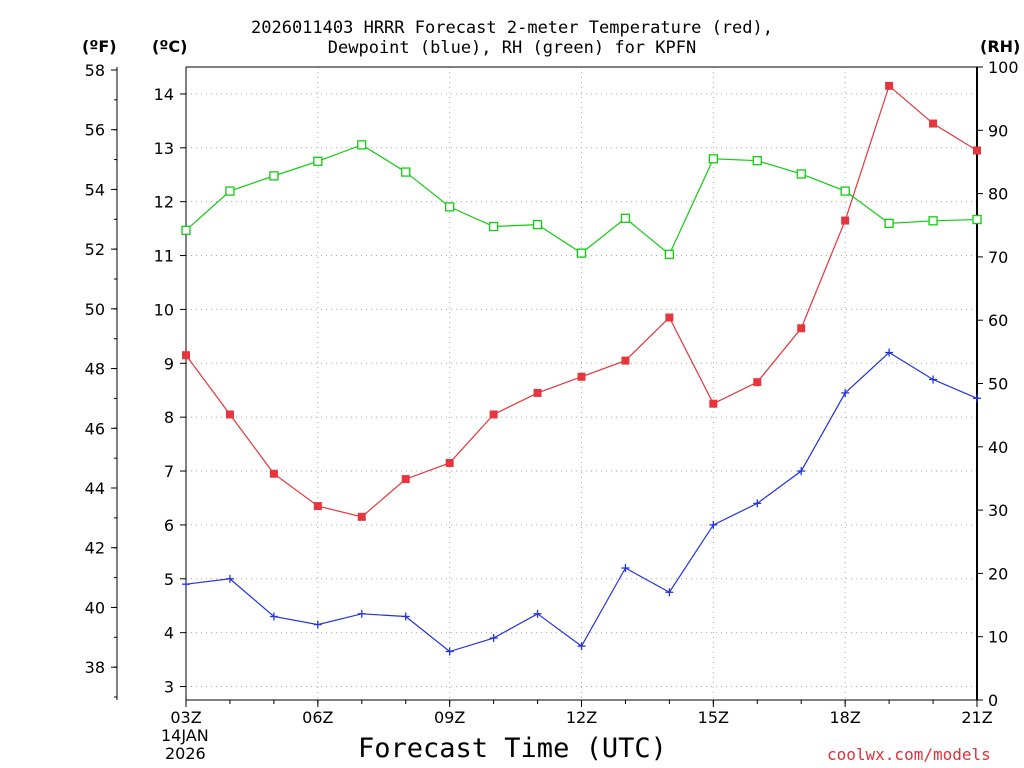 This screenshot has height=768, width=1024. What do you see at coordinates (185, 753) in the screenshot?
I see `date-label-year: 2026` at bounding box center [185, 753].